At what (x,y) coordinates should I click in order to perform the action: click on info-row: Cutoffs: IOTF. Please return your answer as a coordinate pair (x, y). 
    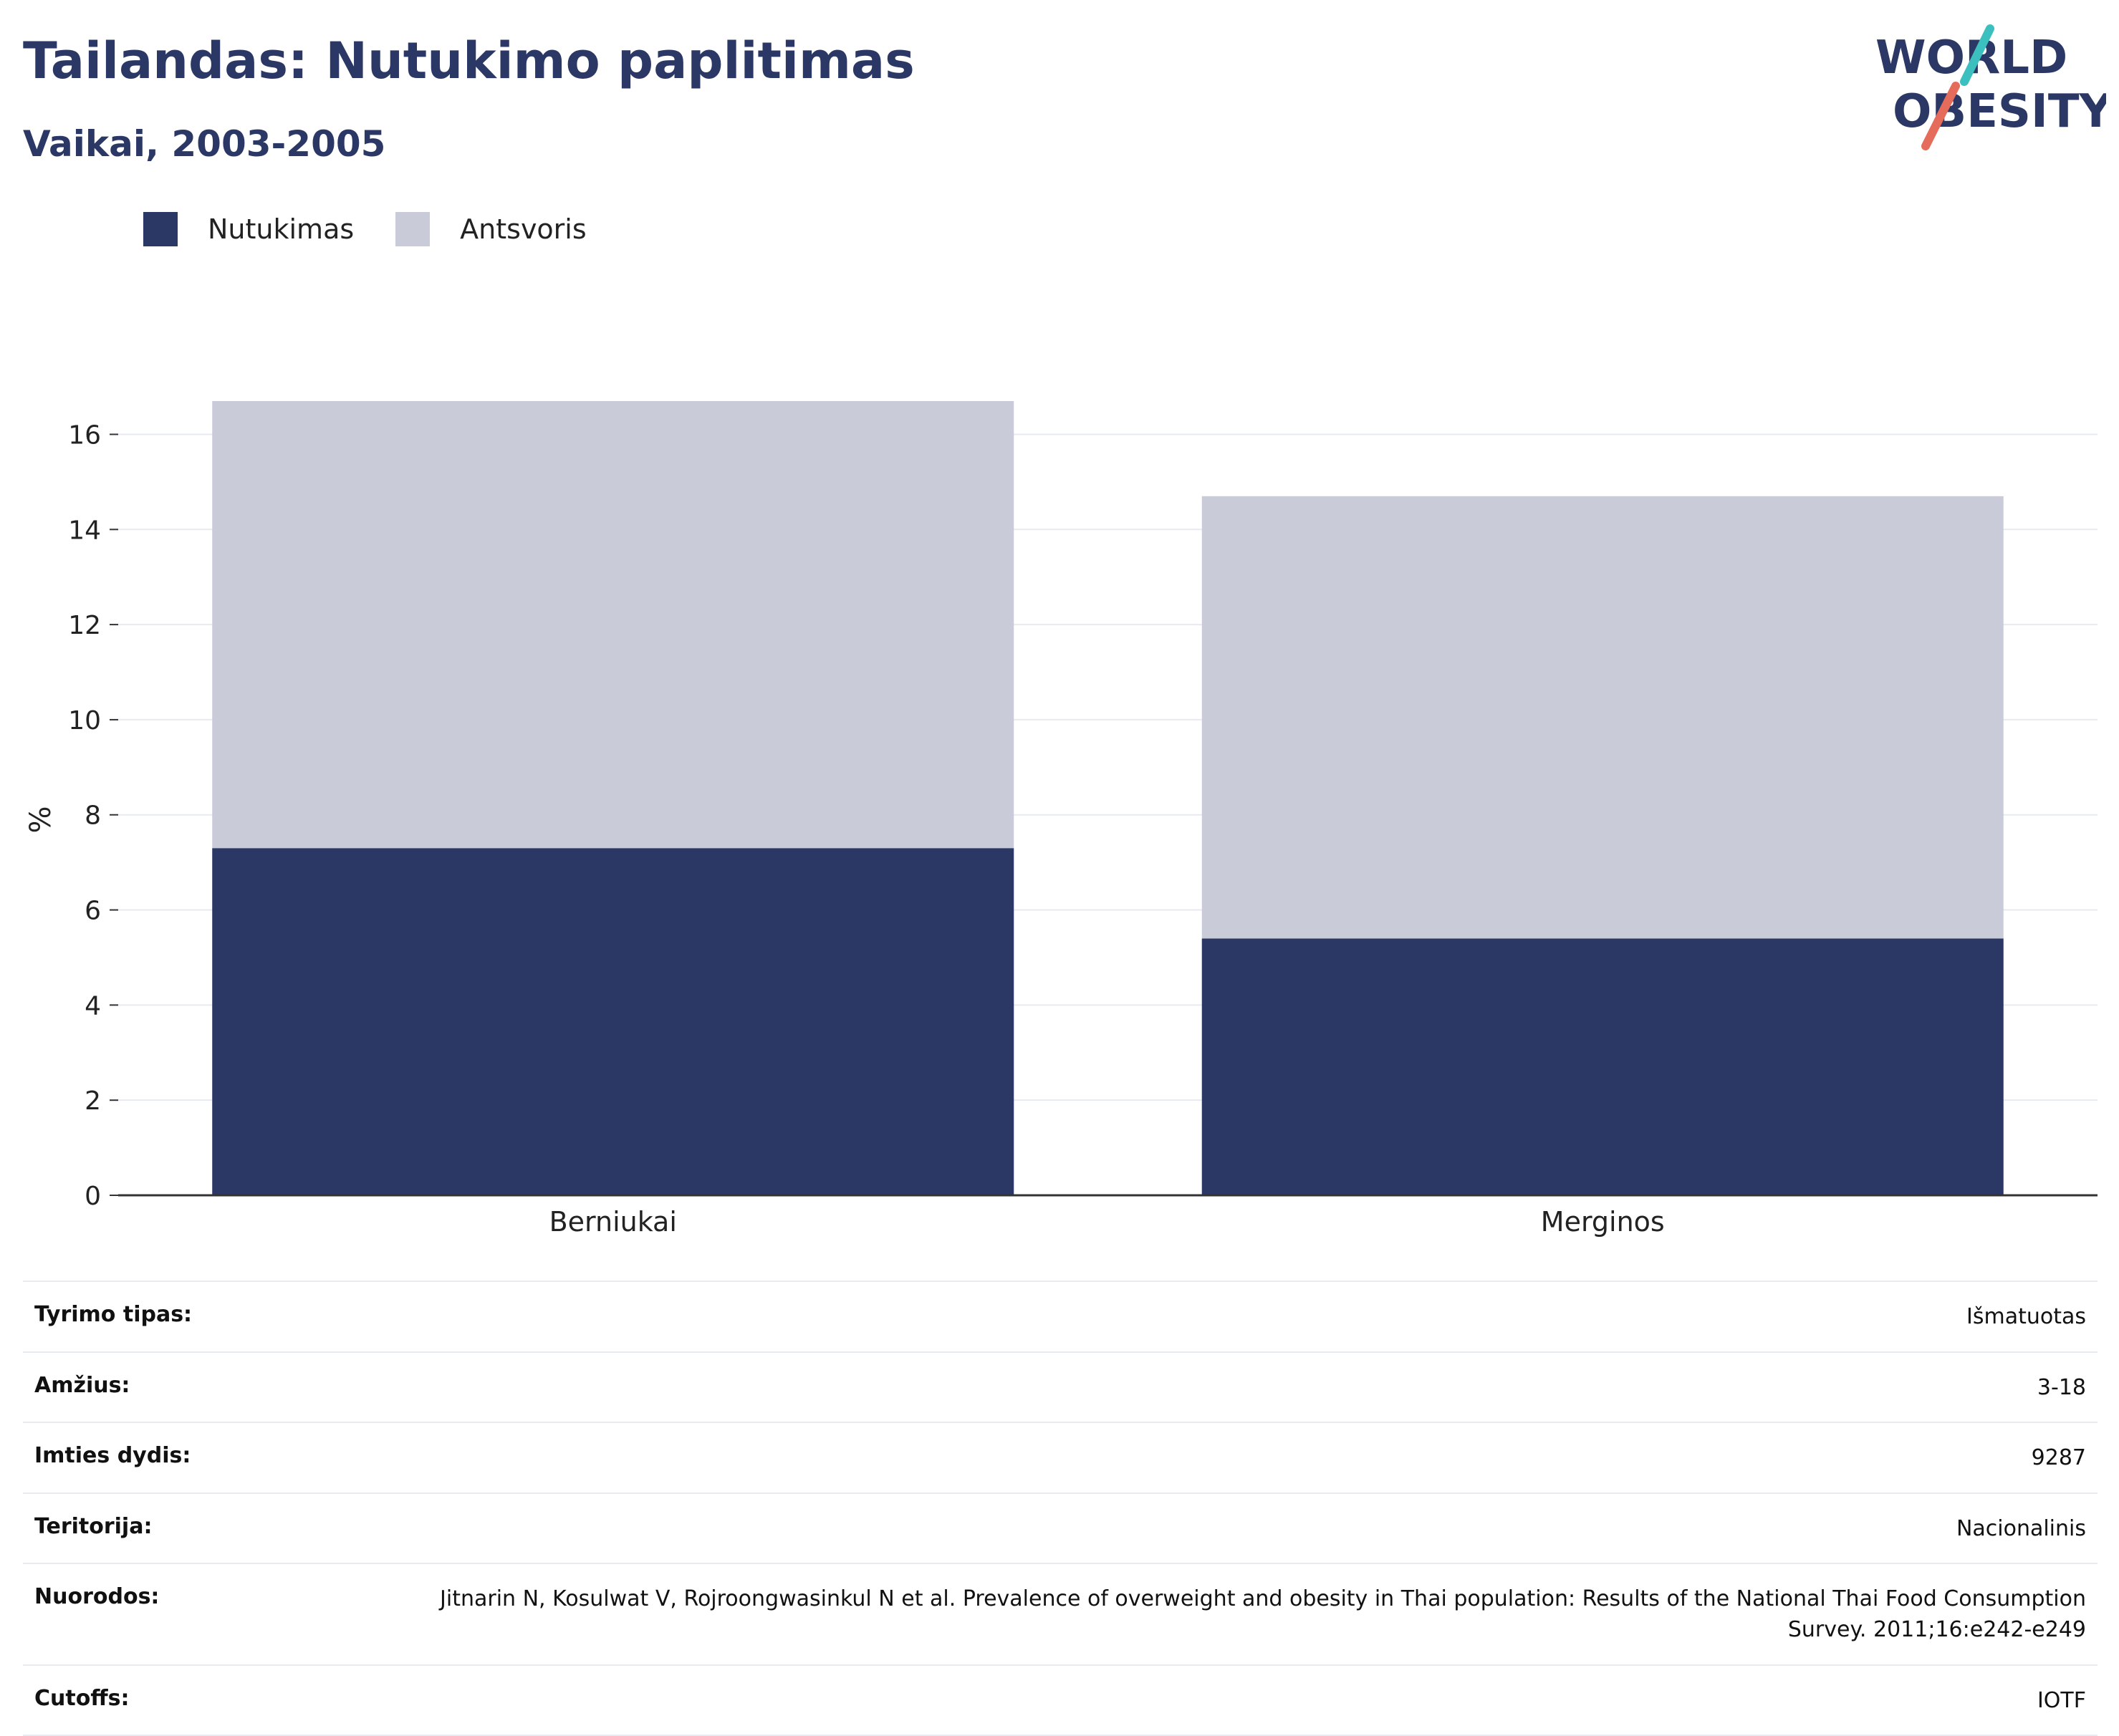
    Looking at the image, I should click on (1060, 1700).